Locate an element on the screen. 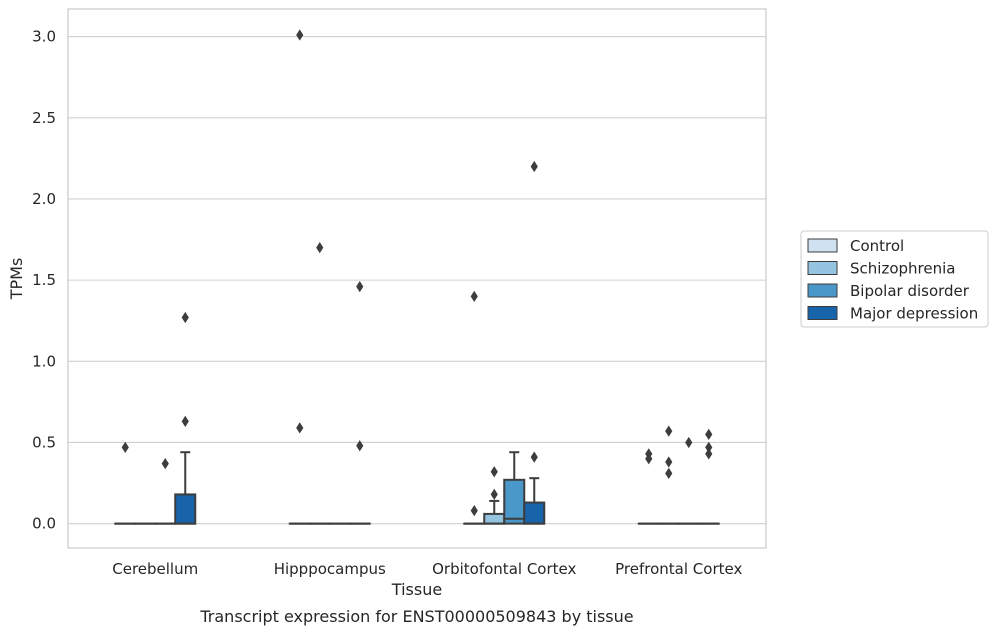 This screenshot has width=997, height=634. y-tick-label: 2.5 is located at coordinates (44, 118).